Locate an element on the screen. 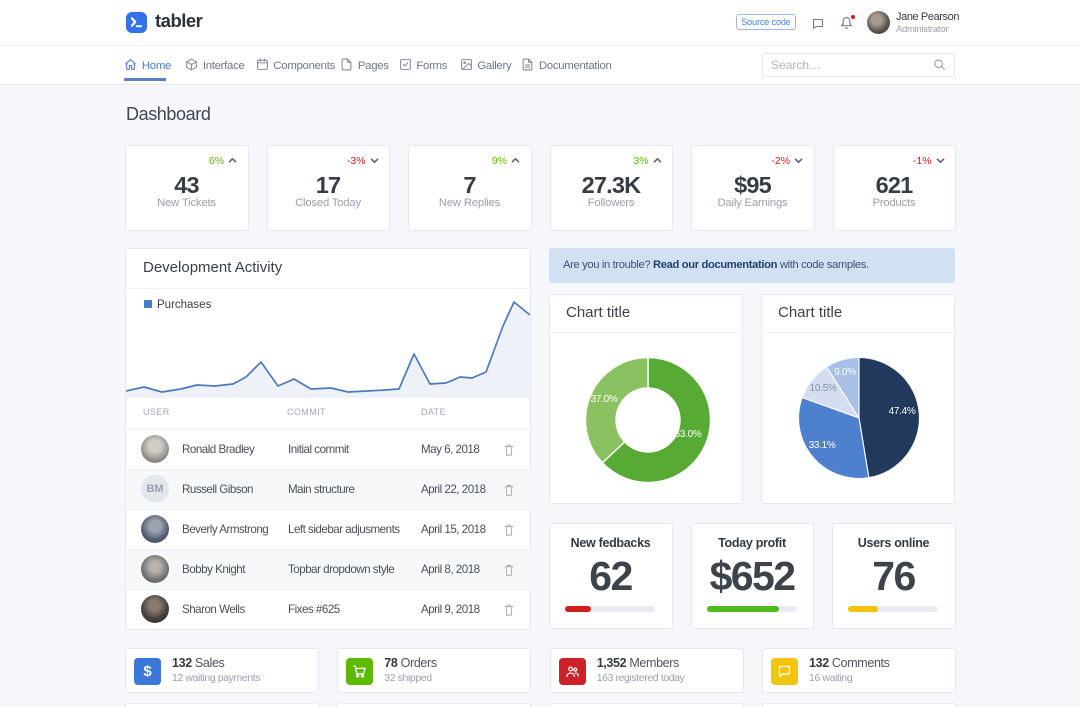 The image size is (1080, 707). svg-text: Purchases is located at coordinates (184, 305).